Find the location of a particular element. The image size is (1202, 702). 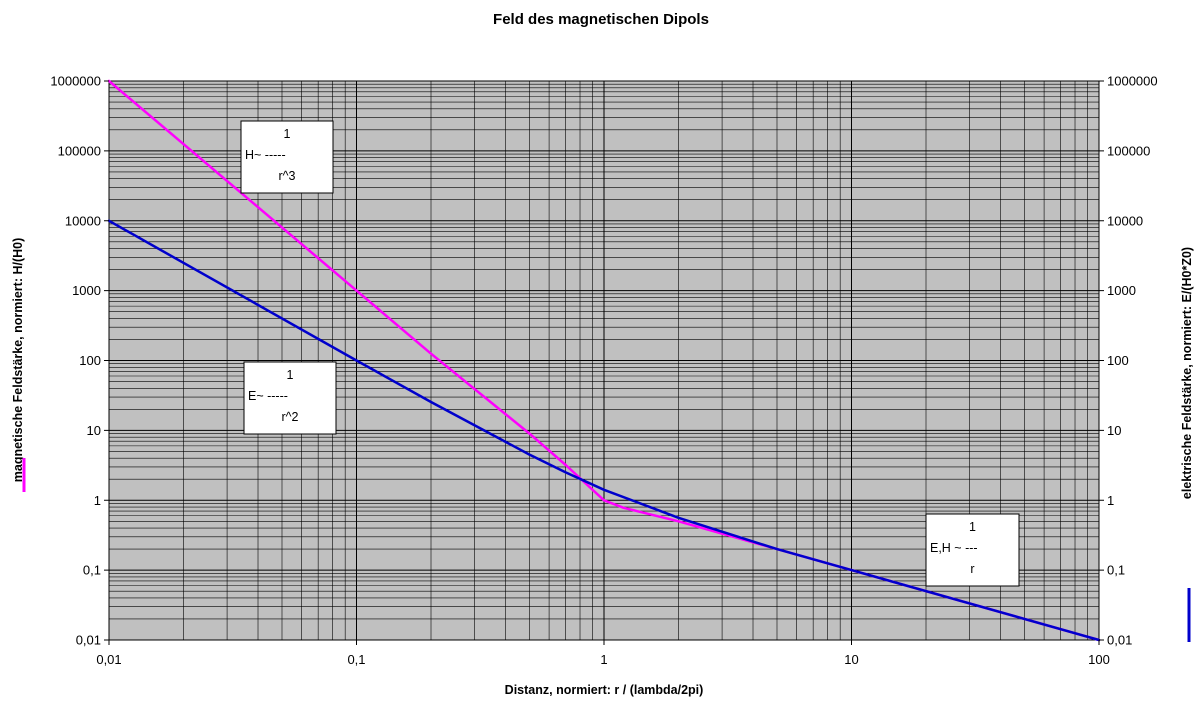

y-tick-label-right: 0,1 is located at coordinates (1116, 570).